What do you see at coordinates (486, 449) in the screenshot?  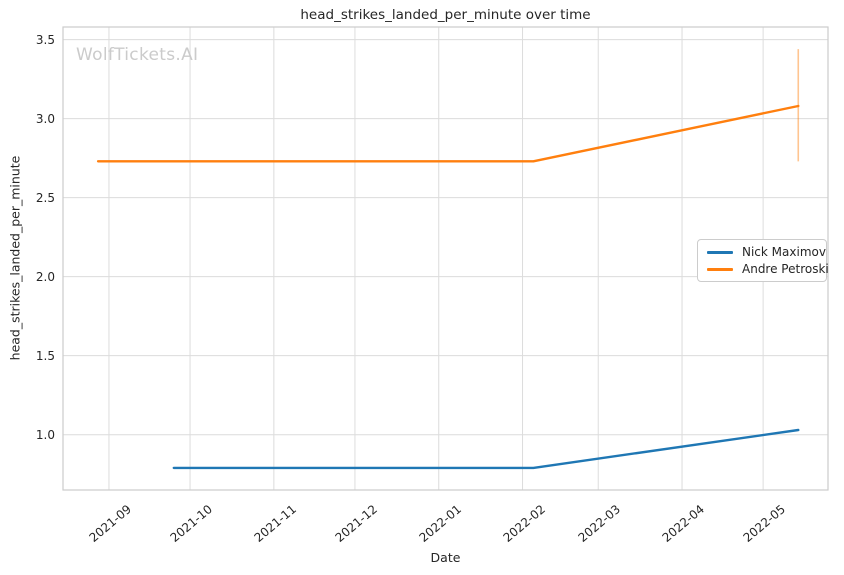 I see `series-line-nick-maximov` at bounding box center [486, 449].